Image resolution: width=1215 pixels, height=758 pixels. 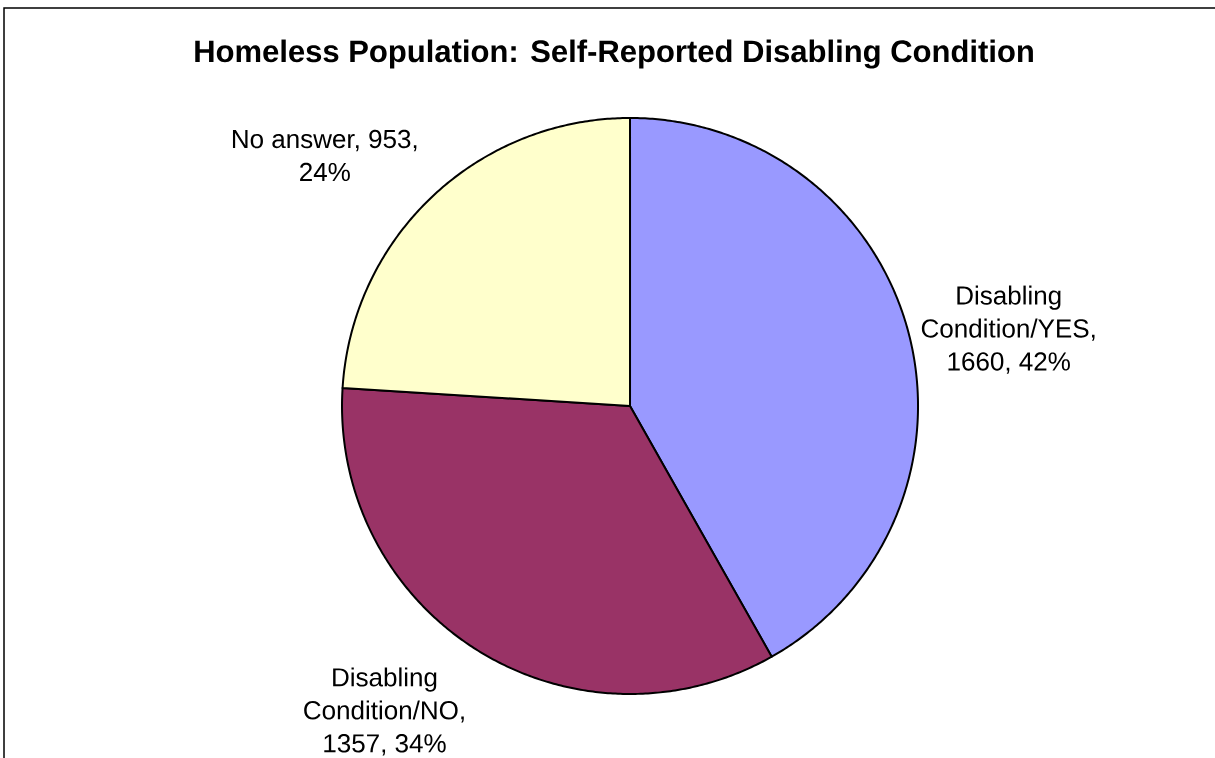 I want to click on data-label: Disabling Condition/NO, 1357, 34%, so click(x=384, y=711).